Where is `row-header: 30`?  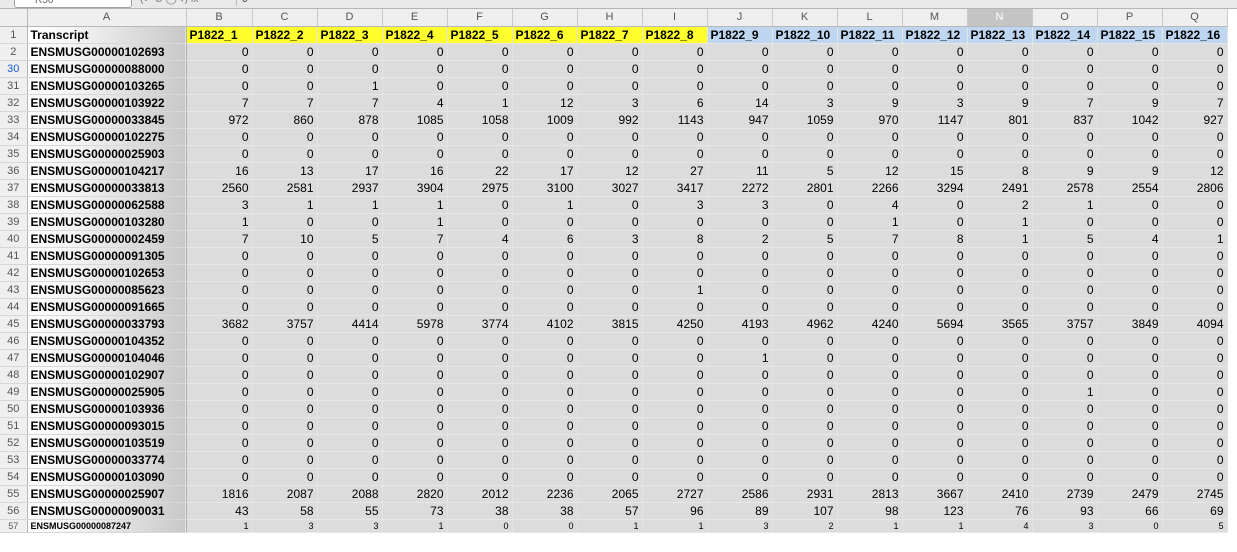
row-header: 30 is located at coordinates (14, 69).